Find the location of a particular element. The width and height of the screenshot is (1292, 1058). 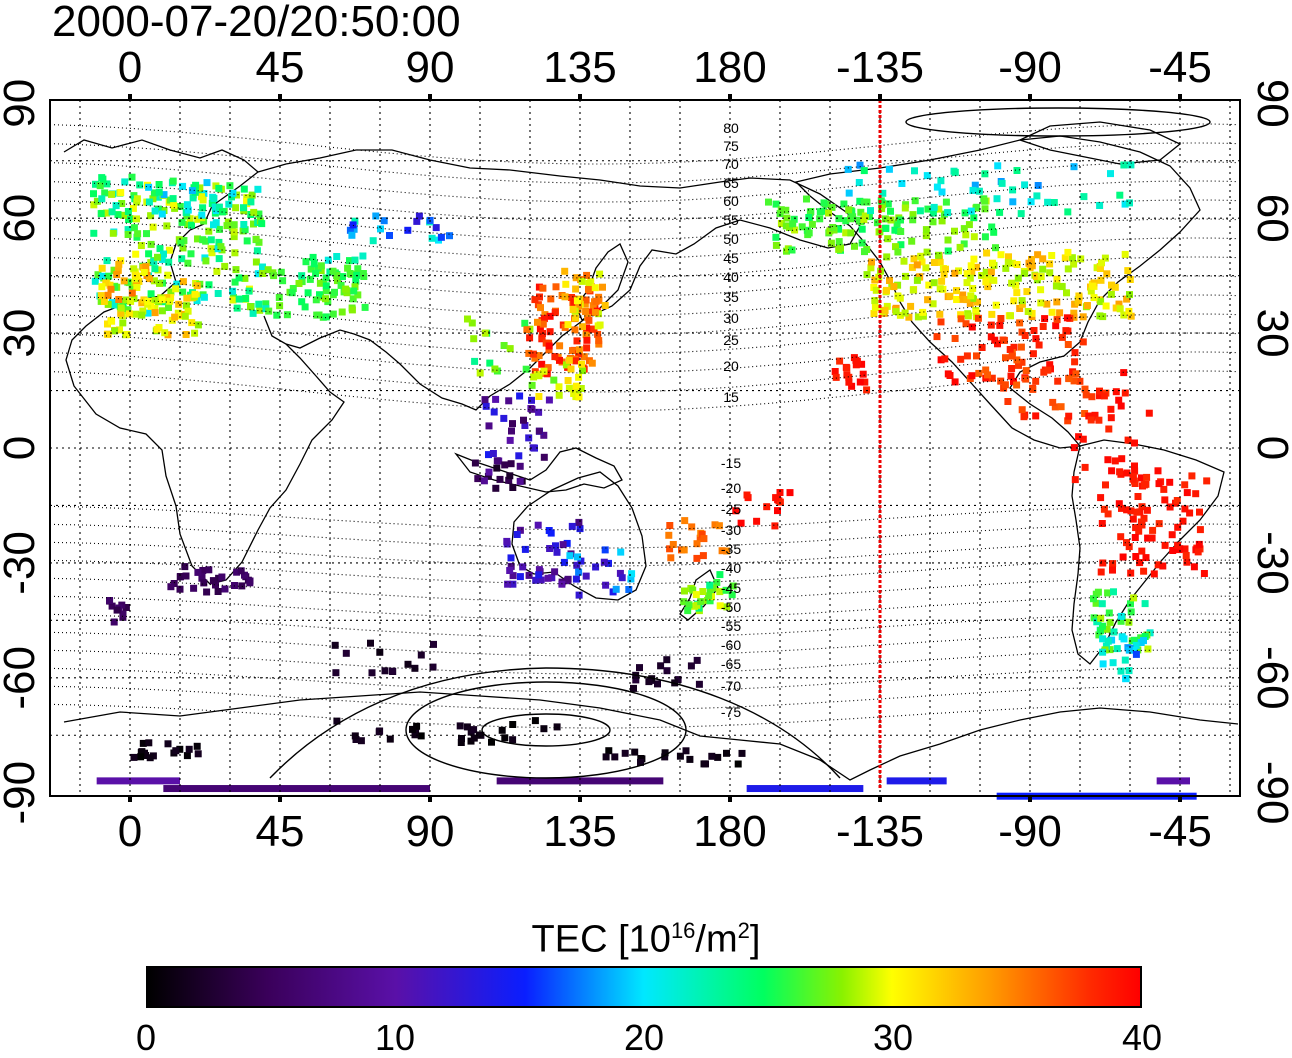

right-y-tick-label: 30 is located at coordinates (1270, 333).